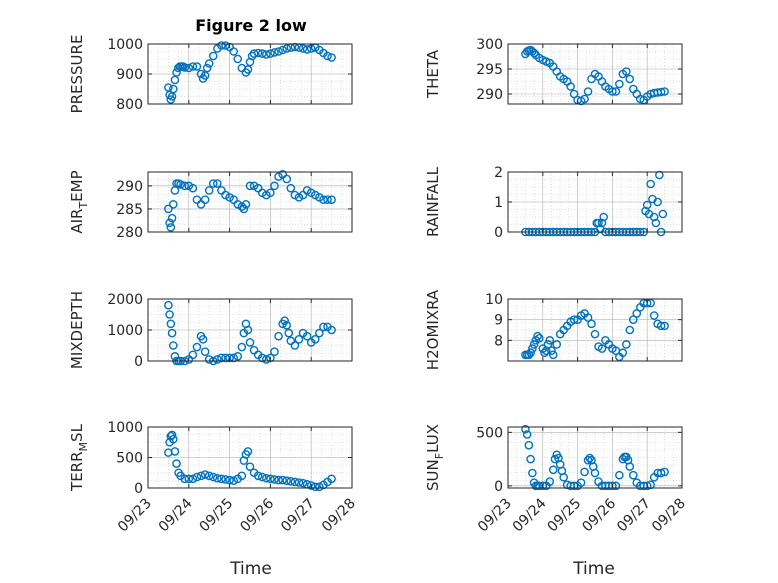  Describe the element at coordinates (129, 459) in the screenshot. I see `y-tick-label: 500` at that location.